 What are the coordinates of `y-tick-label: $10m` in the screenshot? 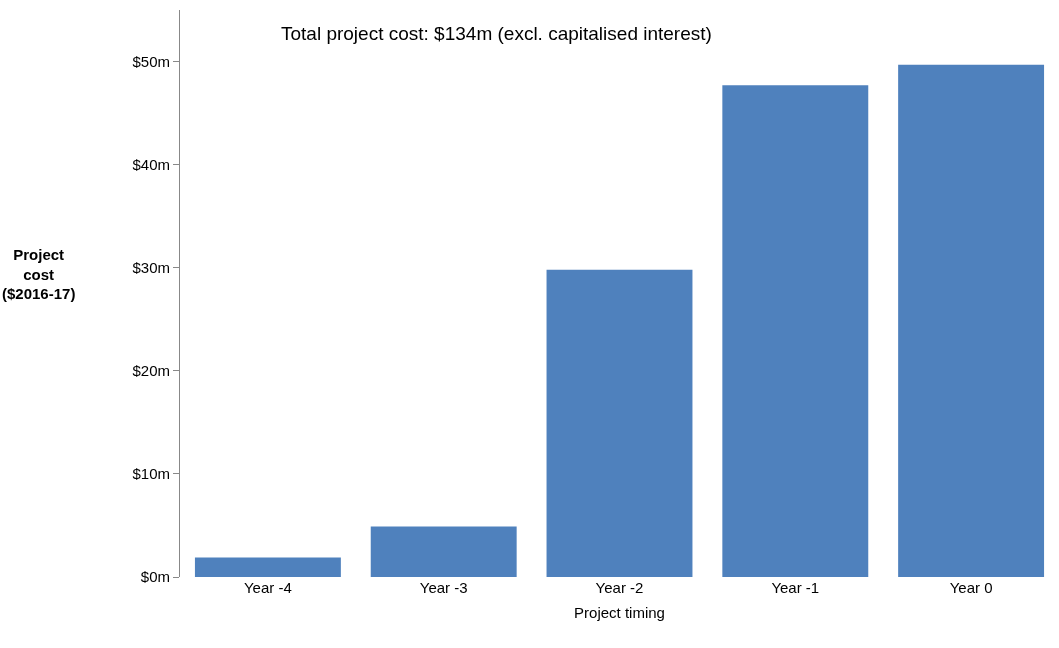 It's located at (151, 474).